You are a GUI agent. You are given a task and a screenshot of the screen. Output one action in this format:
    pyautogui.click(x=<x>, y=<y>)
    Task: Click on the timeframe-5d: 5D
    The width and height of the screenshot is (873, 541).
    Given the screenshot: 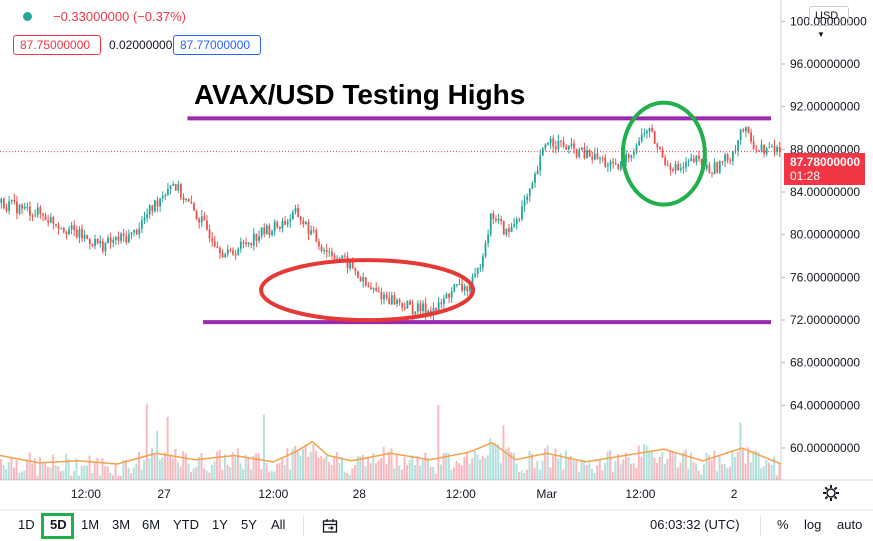 What is the action you would take?
    pyautogui.click(x=58, y=524)
    